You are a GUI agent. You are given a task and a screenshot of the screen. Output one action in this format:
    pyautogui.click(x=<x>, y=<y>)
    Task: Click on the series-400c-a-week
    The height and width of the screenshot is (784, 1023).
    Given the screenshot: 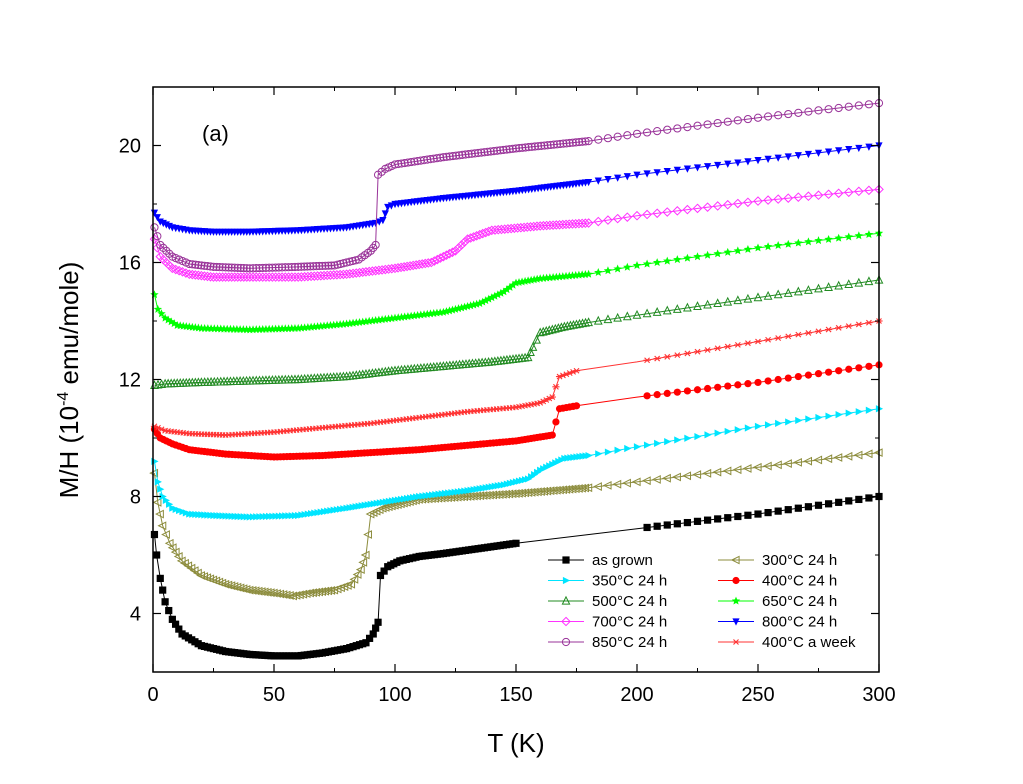 What is the action you would take?
    pyautogui.click(x=516, y=378)
    